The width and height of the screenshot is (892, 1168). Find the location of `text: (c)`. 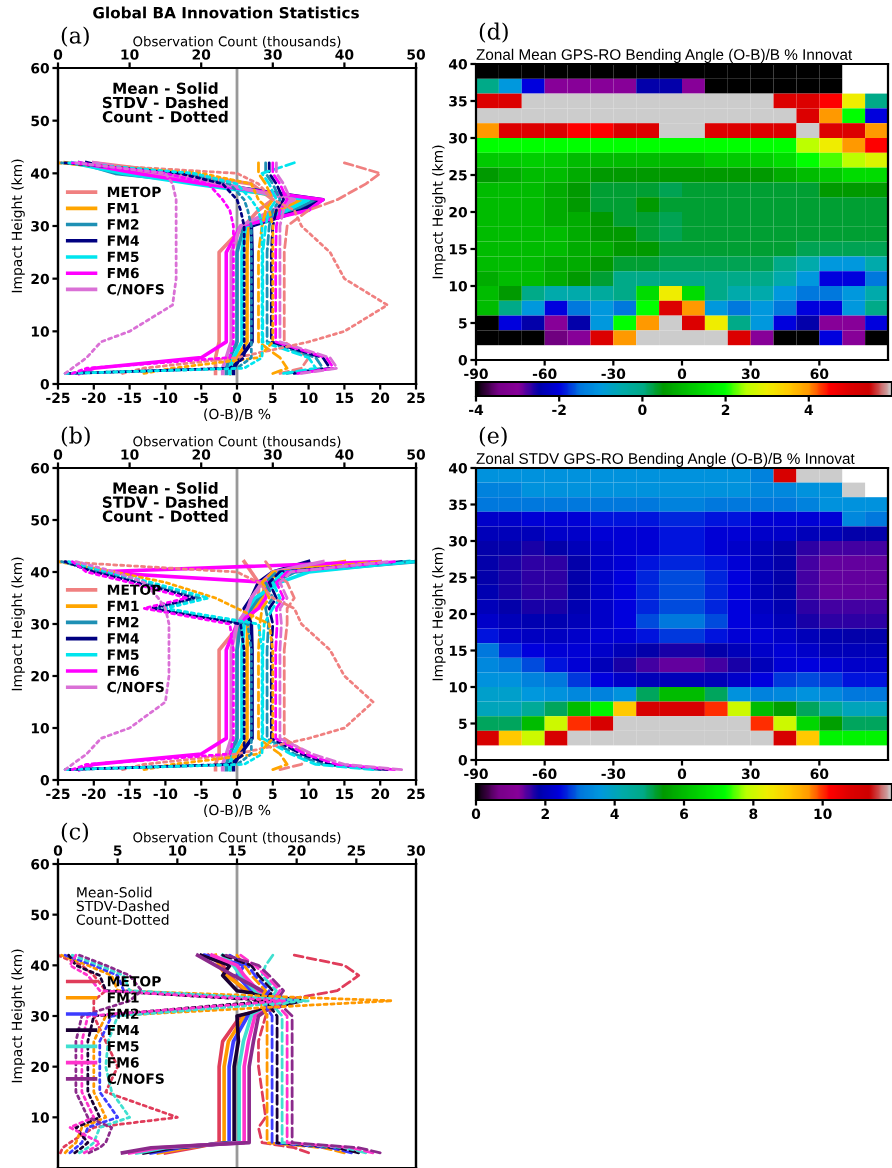

text: (c) is located at coordinates (75, 832).